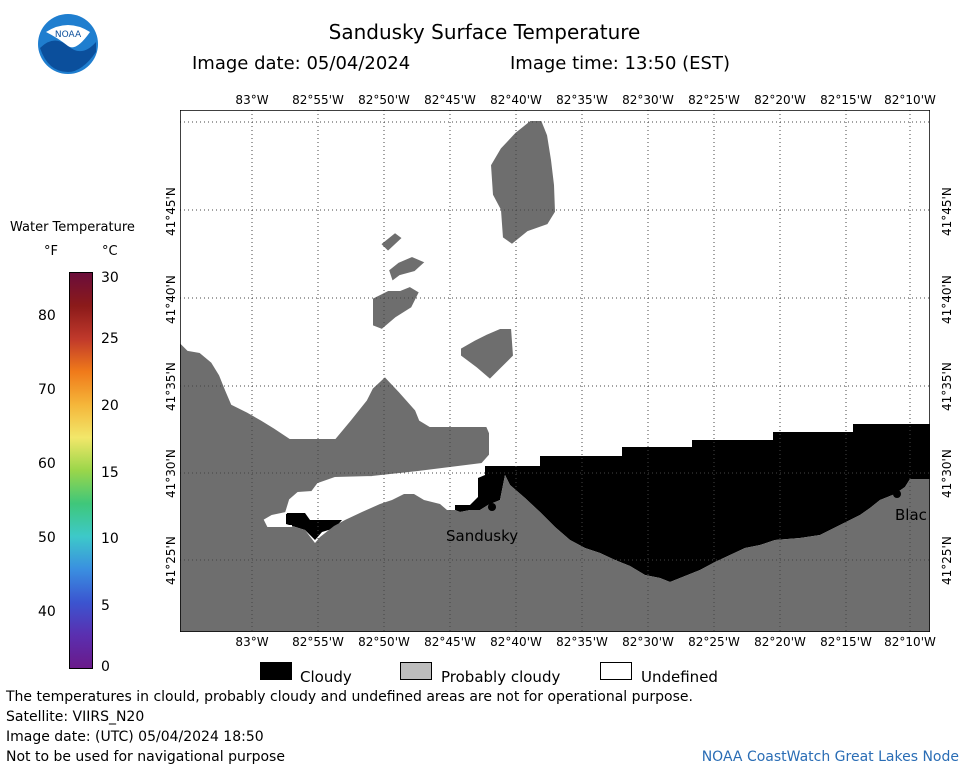 Image resolution: width=969 pixels, height=773 pixels. What do you see at coordinates (484, 32) in the screenshot?
I see `page-title: Sandusky Surface Temperature` at bounding box center [484, 32].